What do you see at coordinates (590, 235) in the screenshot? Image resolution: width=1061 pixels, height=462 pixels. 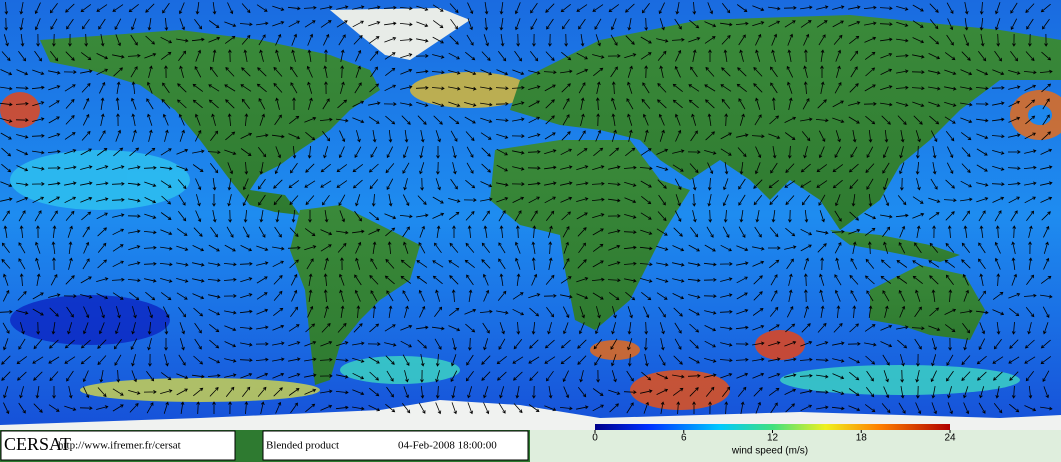 I see `africa` at bounding box center [590, 235].